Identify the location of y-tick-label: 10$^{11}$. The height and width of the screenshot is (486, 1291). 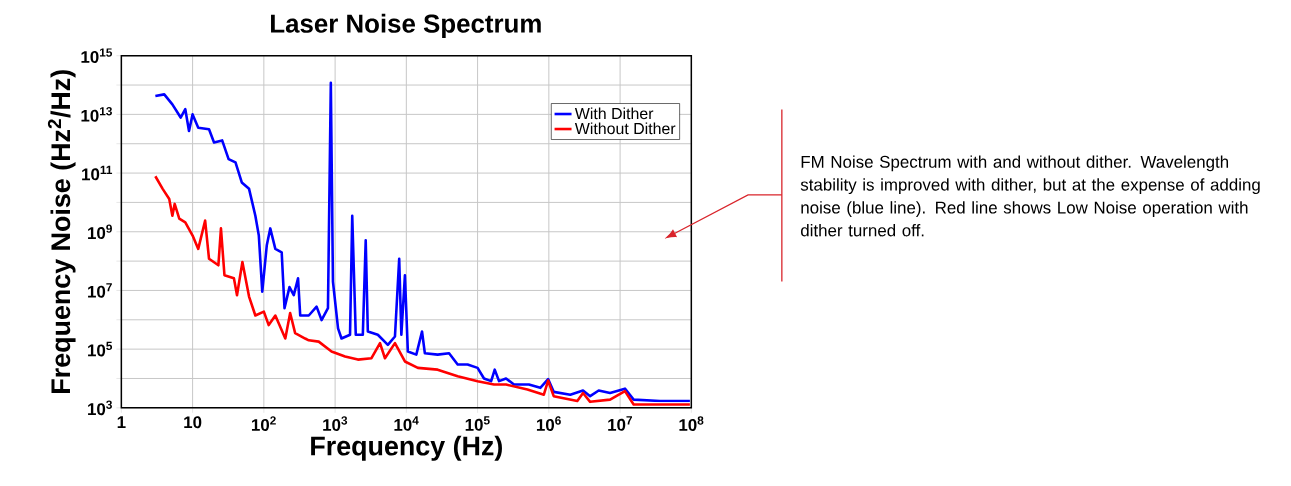
(97, 173).